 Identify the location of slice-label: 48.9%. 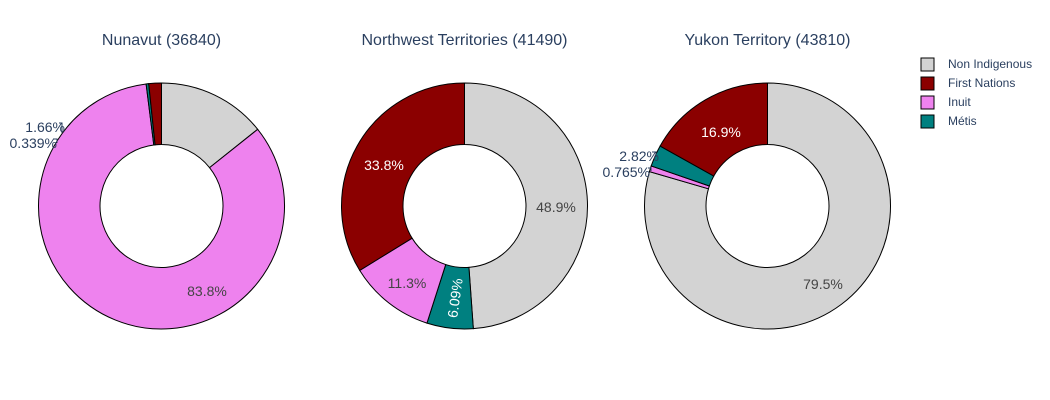
(556, 207).